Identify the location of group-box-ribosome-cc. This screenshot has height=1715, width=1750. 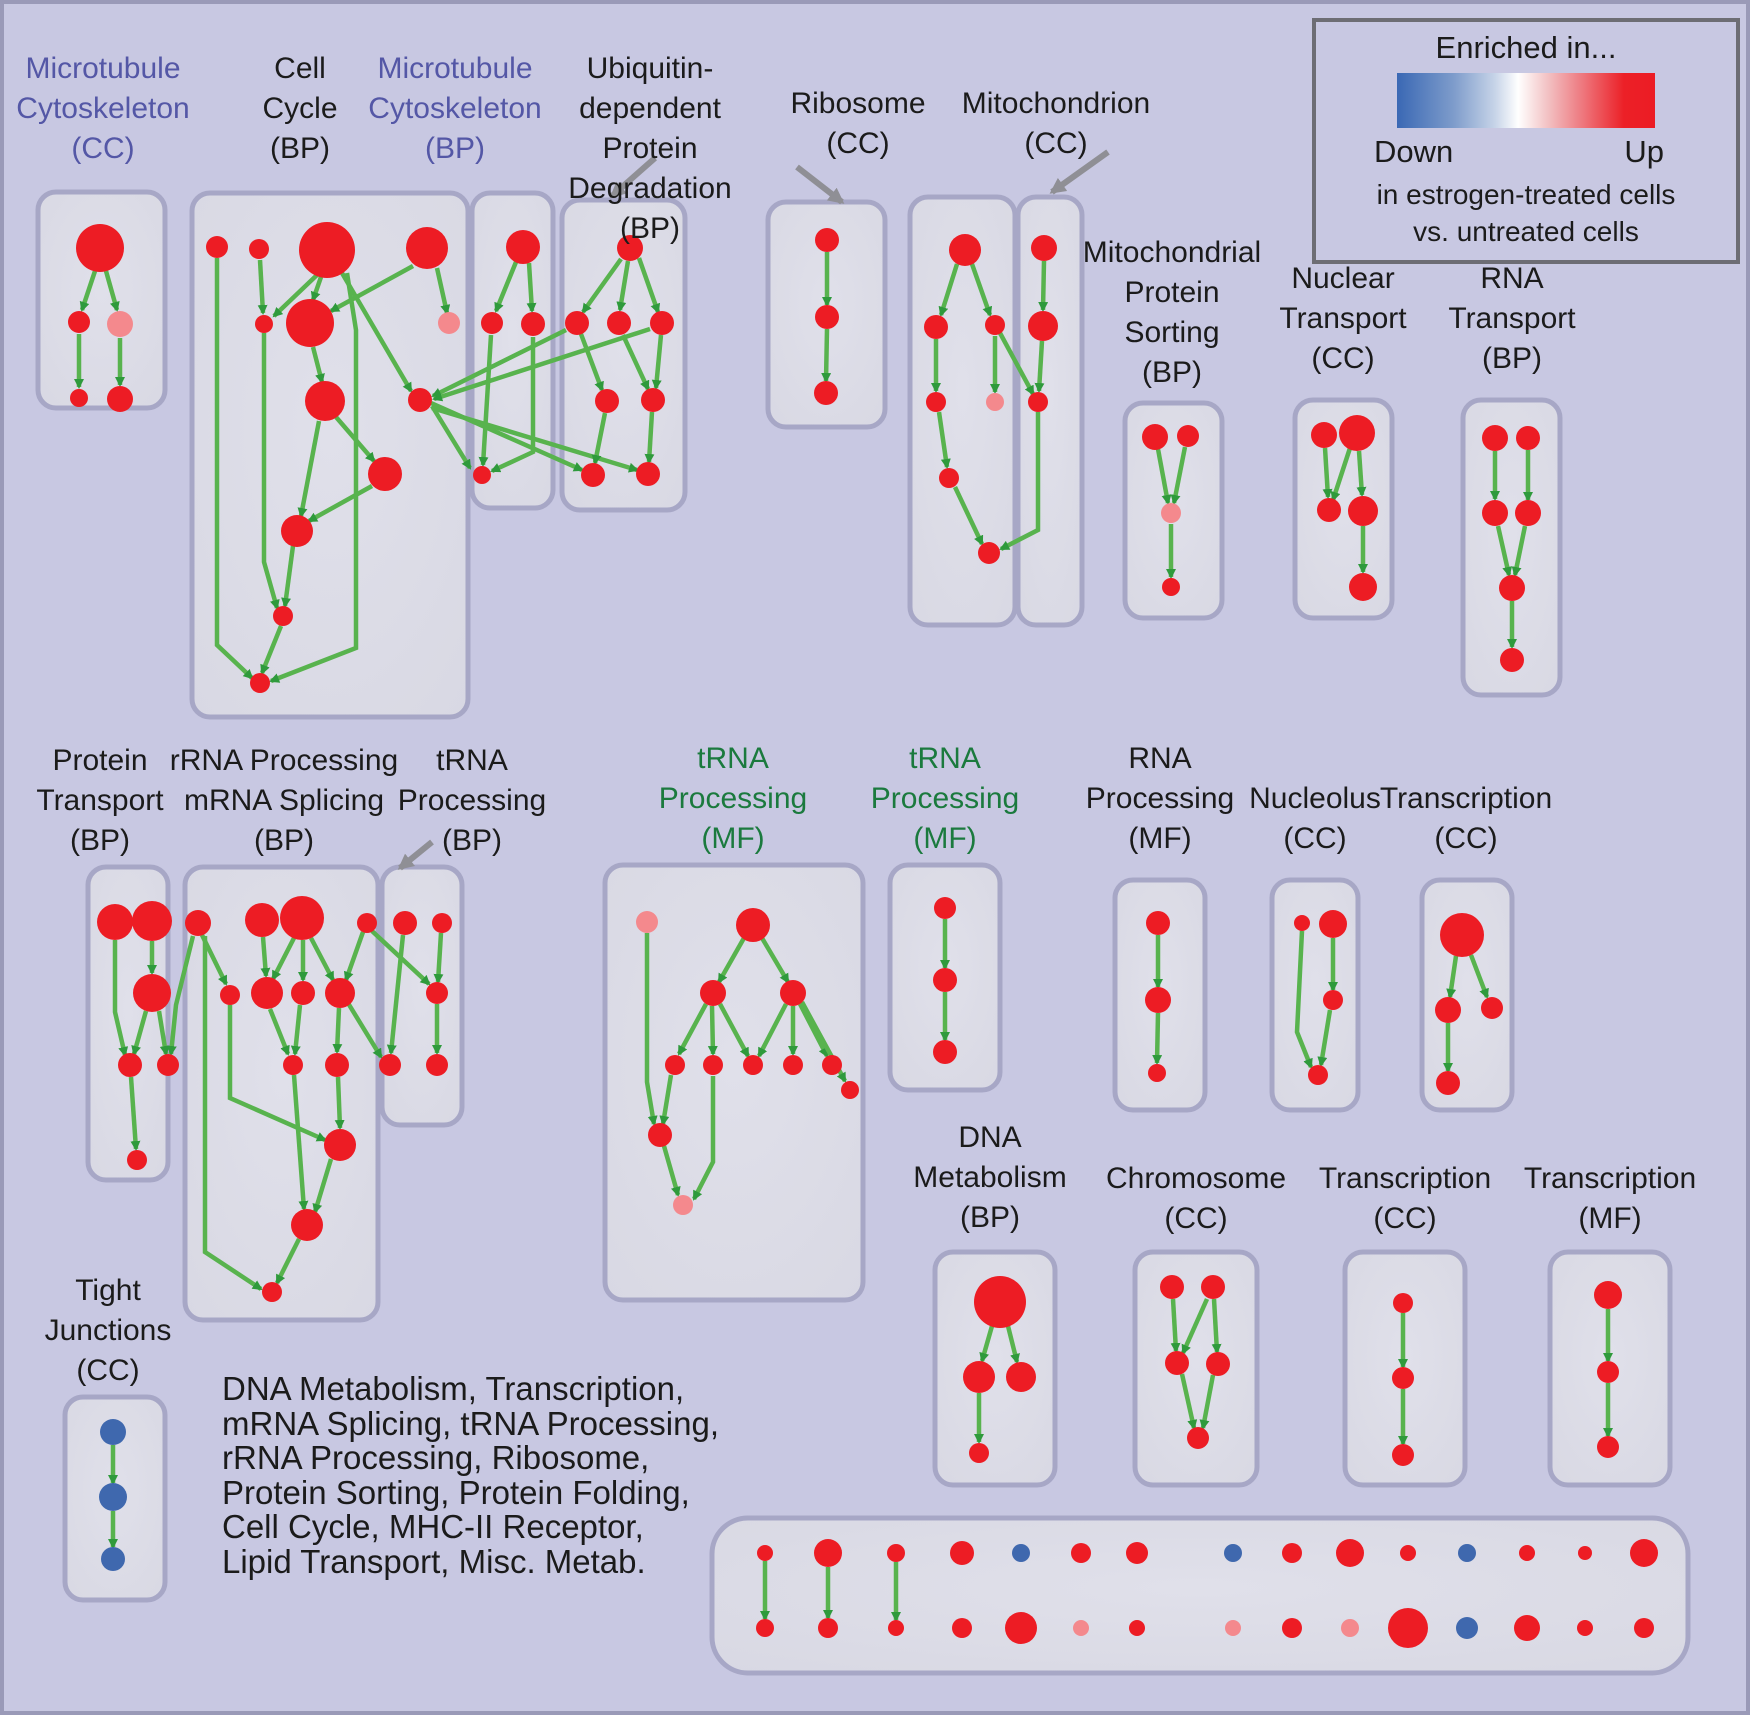
(962, 411).